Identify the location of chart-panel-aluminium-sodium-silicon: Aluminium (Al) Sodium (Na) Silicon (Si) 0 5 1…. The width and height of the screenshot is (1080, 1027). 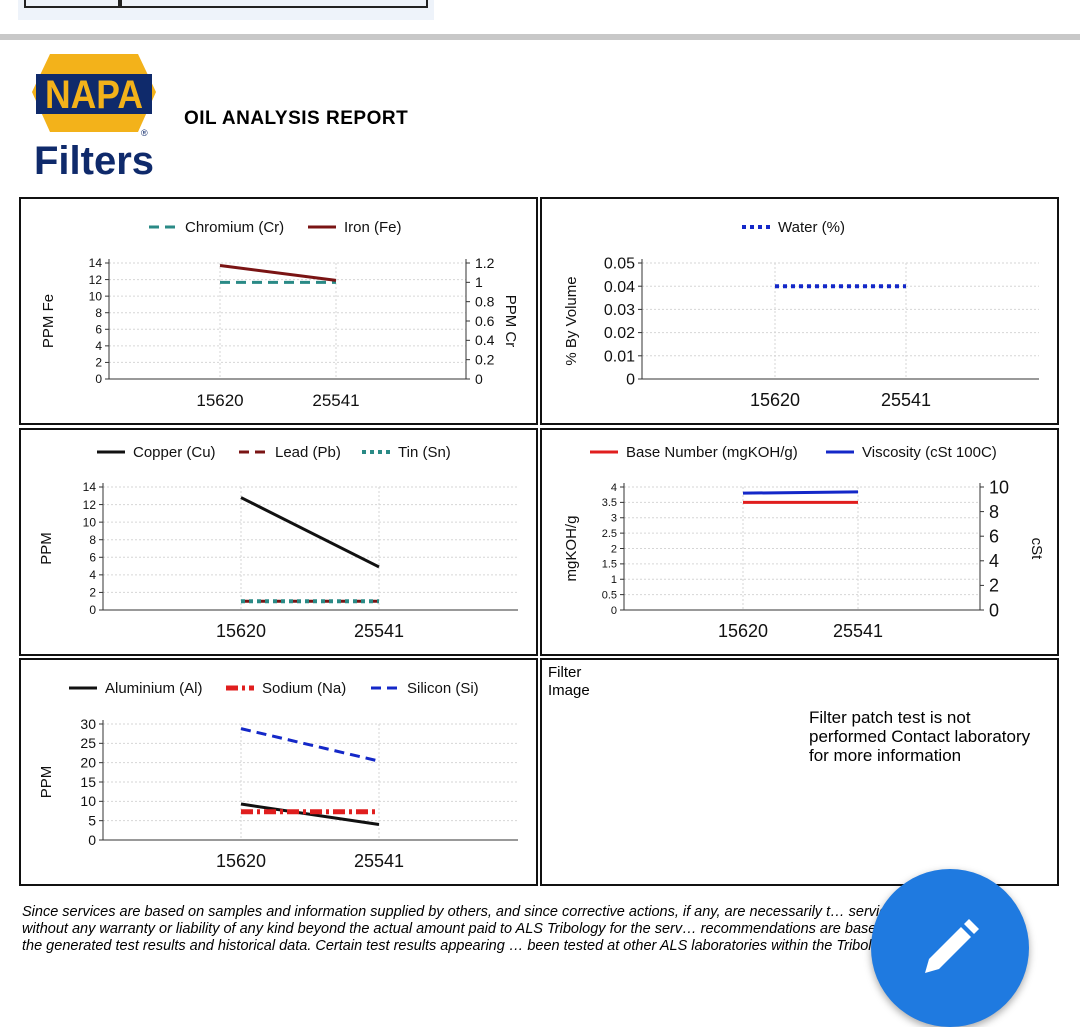
(278, 772).